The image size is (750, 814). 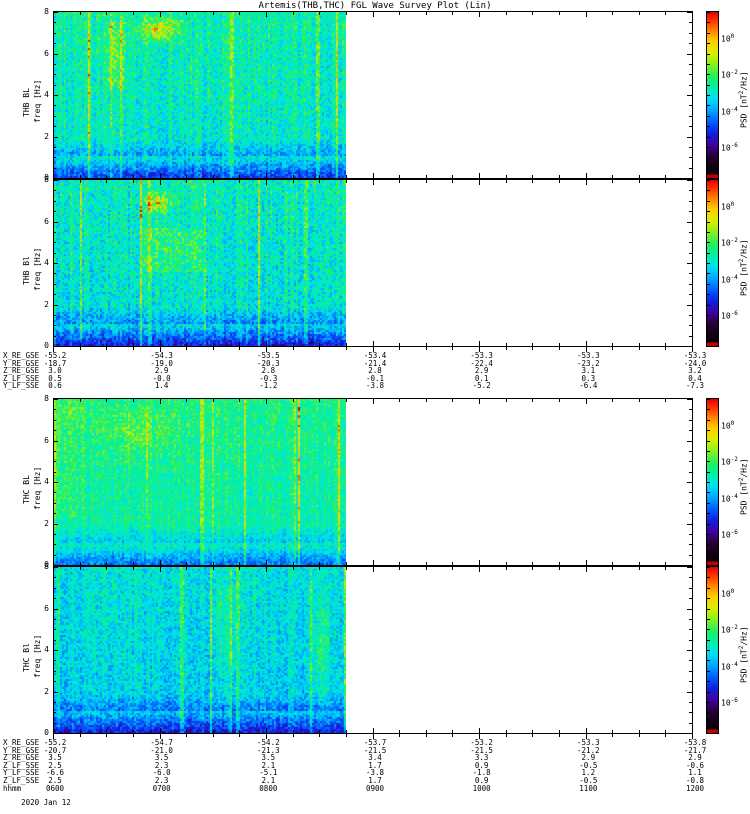 I want to click on annotation-value: -21.5, so click(x=481, y=750).